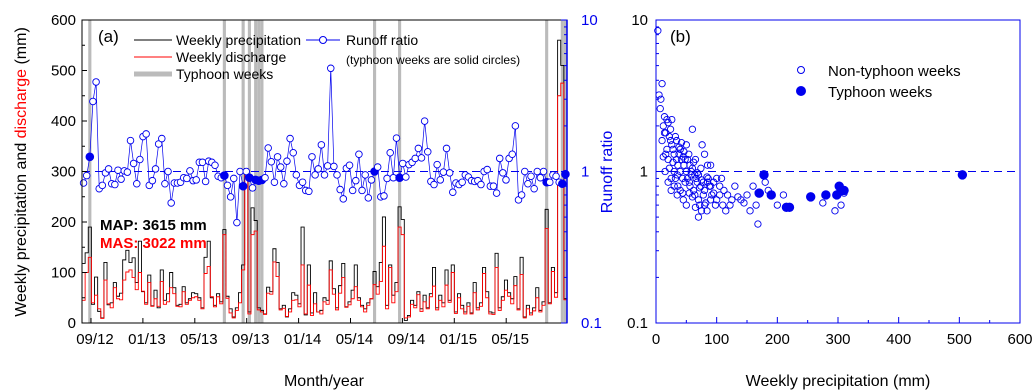 This screenshot has width=1036, height=391. What do you see at coordinates (789, 207) in the screenshot?
I see `scatter-point-typhoon` at bounding box center [789, 207].